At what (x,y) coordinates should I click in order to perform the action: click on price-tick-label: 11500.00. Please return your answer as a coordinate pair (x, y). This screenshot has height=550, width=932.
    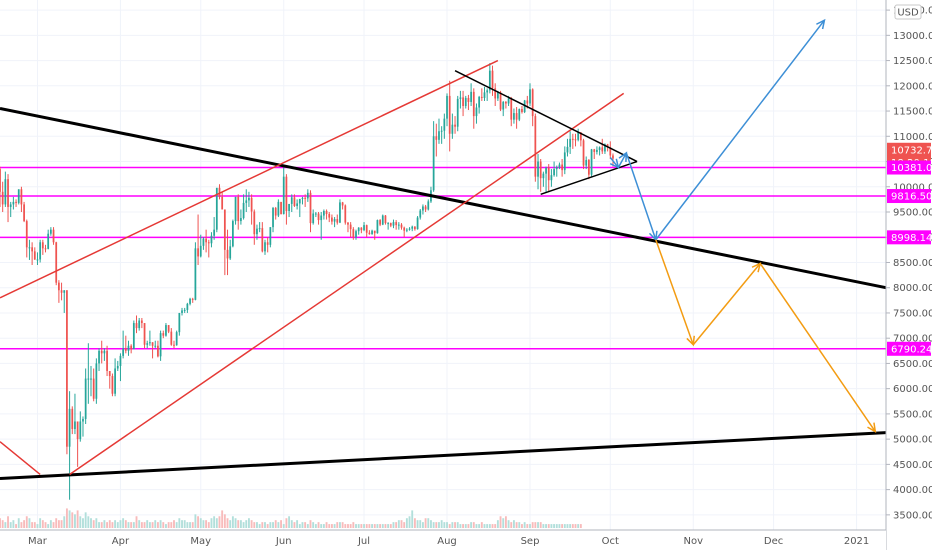
    Looking at the image, I should click on (912, 112).